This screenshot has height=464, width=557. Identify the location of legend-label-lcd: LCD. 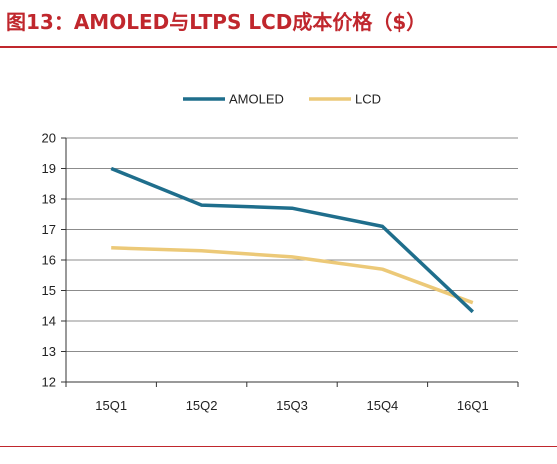
(368, 99).